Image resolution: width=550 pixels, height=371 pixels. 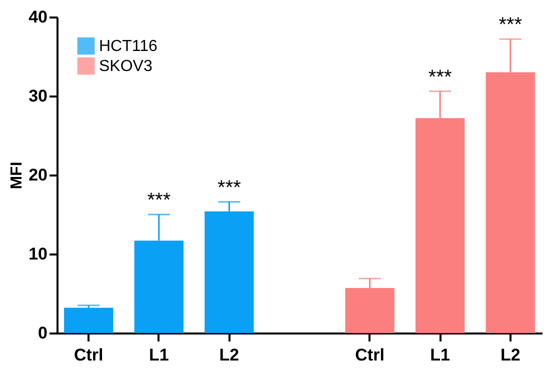 I want to click on y-tick-label: 30, so click(x=38, y=96).